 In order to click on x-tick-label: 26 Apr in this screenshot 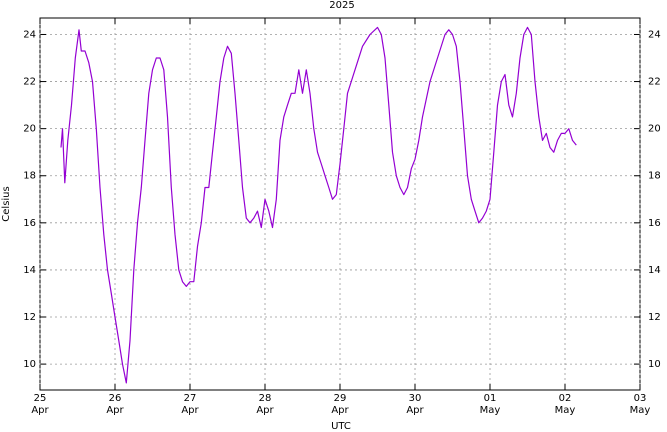, I will do `click(115, 404)`.